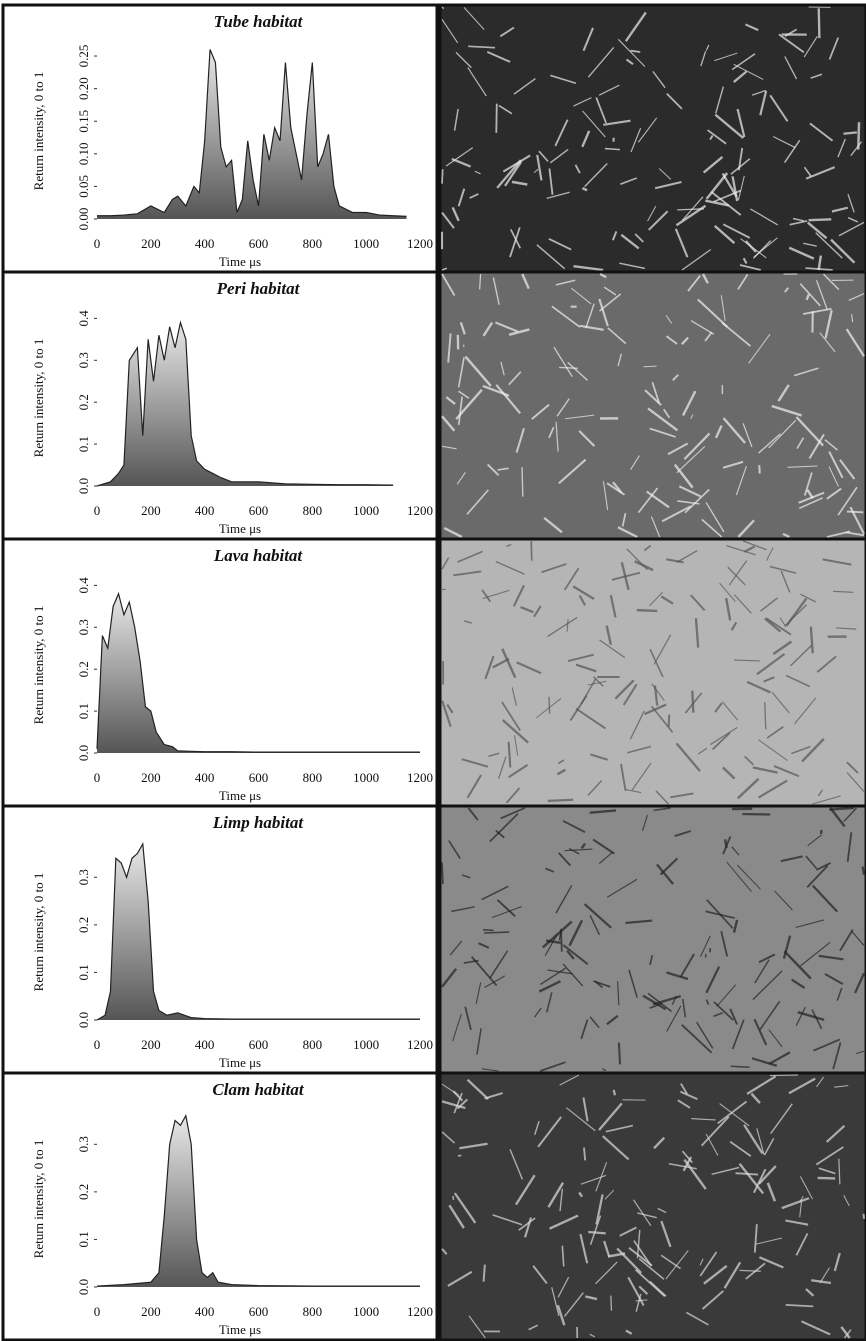 This screenshot has width=866, height=1341. What do you see at coordinates (97, 1311) in the screenshot?
I see `x-tick-label: 0` at bounding box center [97, 1311].